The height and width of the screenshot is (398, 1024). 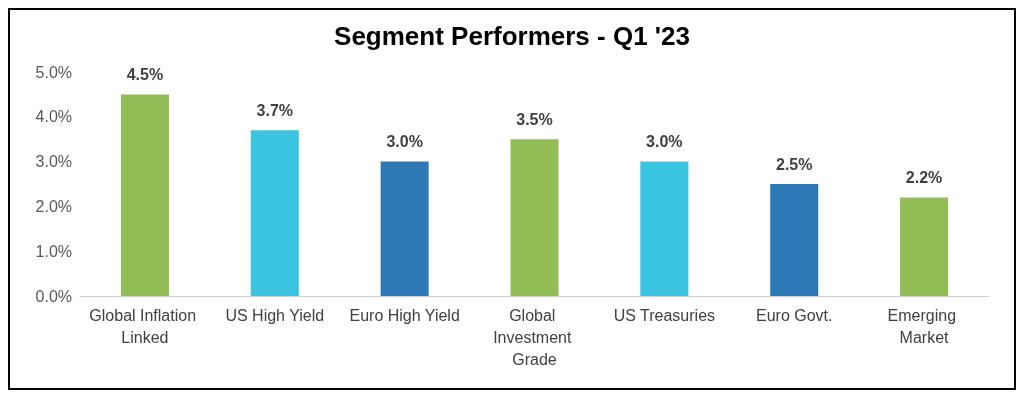 I want to click on data-label: 2.2%, so click(x=924, y=177).